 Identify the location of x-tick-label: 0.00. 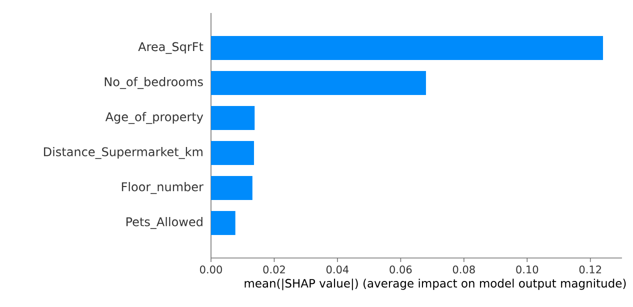
(211, 270).